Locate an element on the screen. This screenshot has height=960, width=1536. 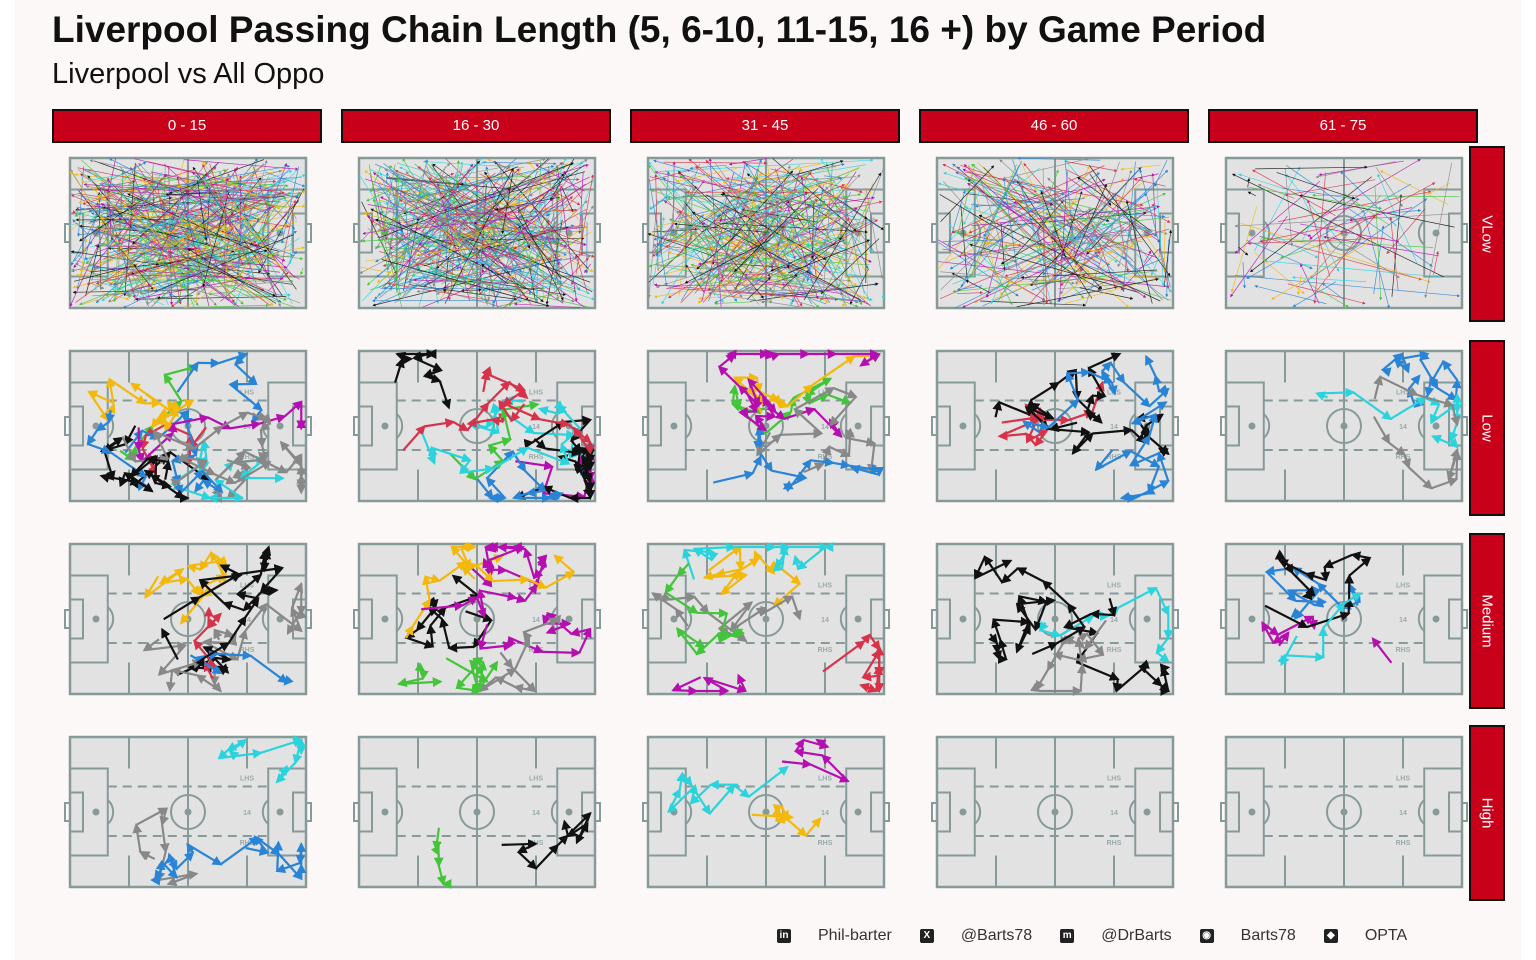
footer-credit-label: @Barts78 is located at coordinates (996, 935).